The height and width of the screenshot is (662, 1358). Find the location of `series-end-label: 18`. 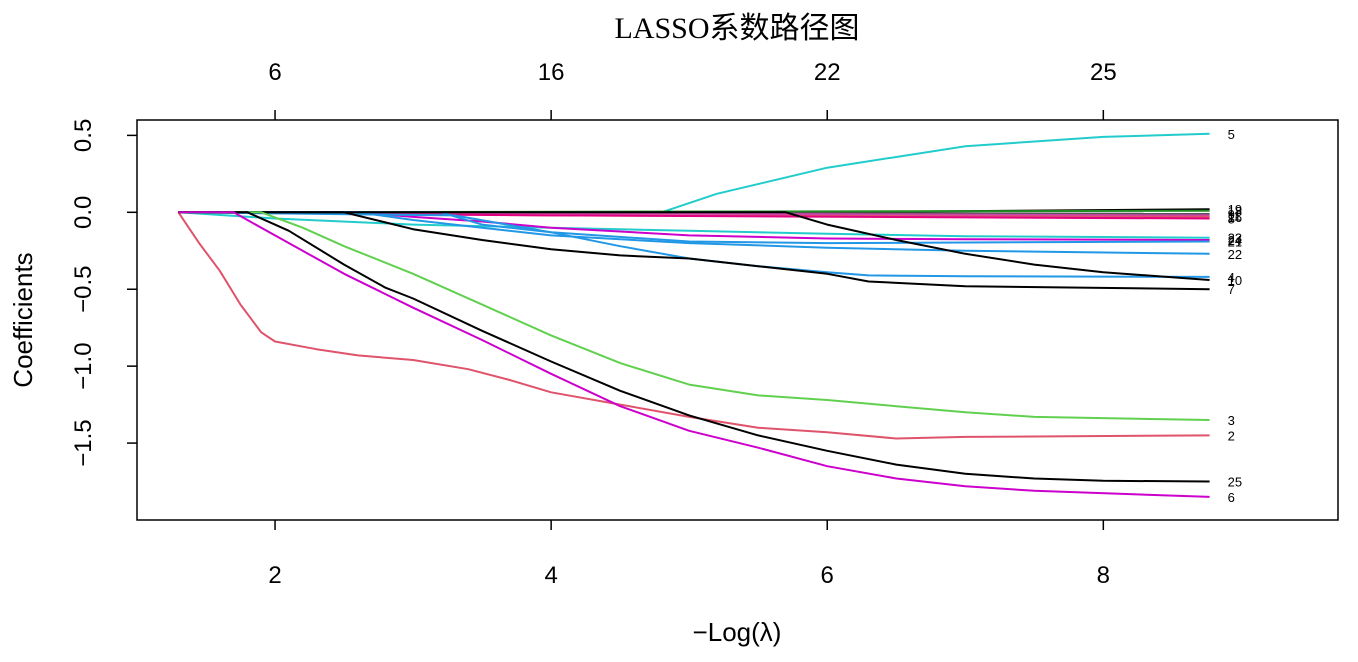

series-end-label: 18 is located at coordinates (1235, 211).